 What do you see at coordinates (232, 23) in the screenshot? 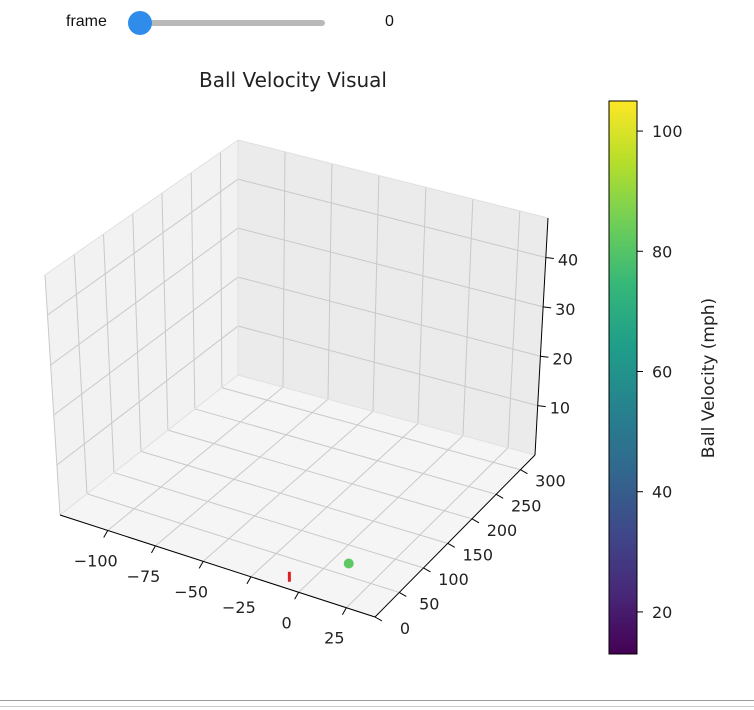
I see `frame-slider-track` at bounding box center [232, 23].